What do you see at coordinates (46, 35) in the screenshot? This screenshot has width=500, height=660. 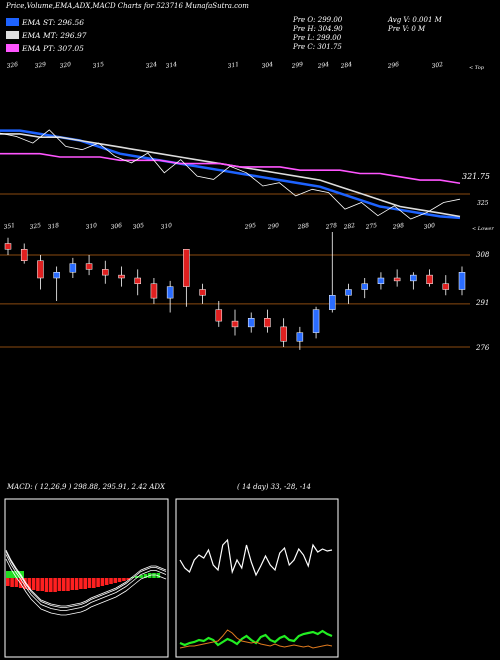 I see `legend-ema-mt: EMA MT: 296.97` at bounding box center [46, 35].